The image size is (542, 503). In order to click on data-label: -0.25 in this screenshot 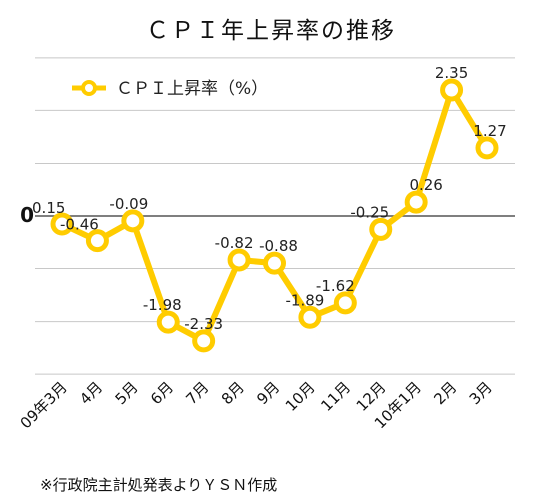, I will do `click(369, 212)`.